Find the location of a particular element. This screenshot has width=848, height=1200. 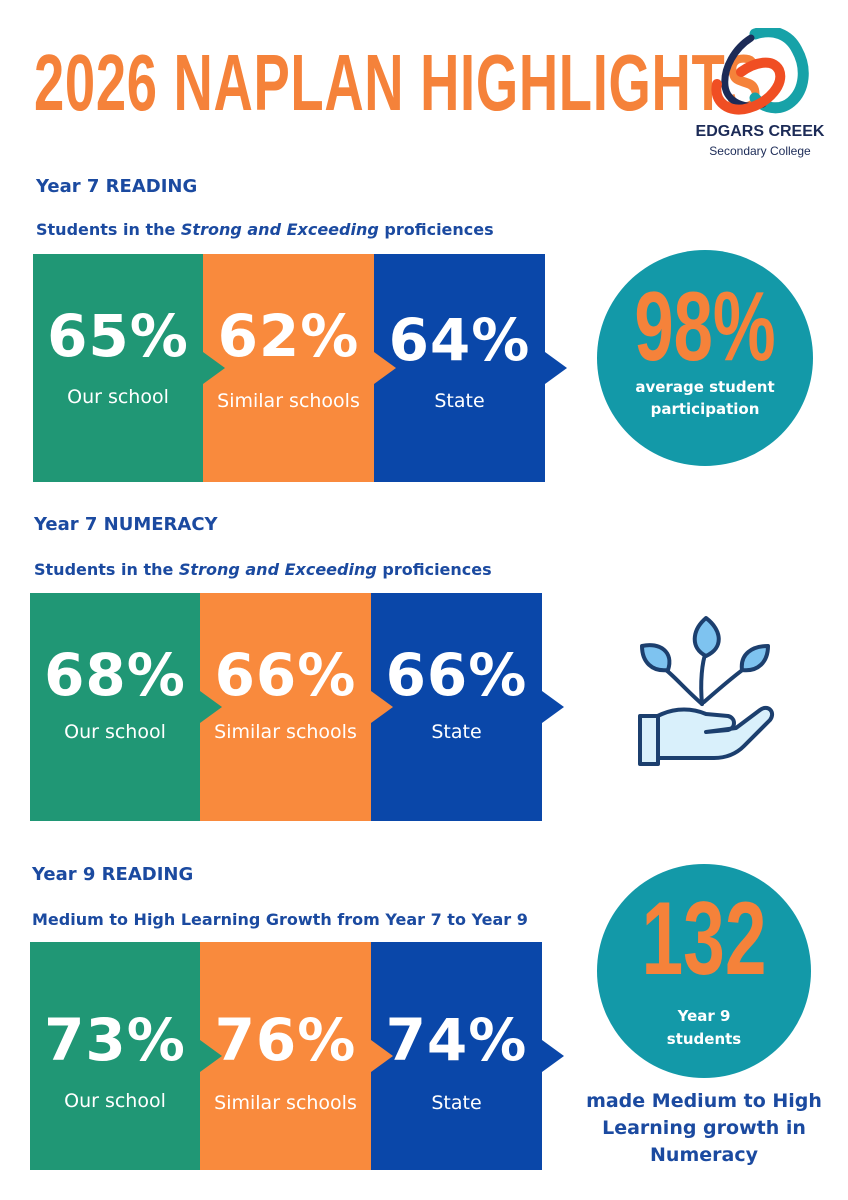

growth-line1: Year 9 is located at coordinates (704, 1016).